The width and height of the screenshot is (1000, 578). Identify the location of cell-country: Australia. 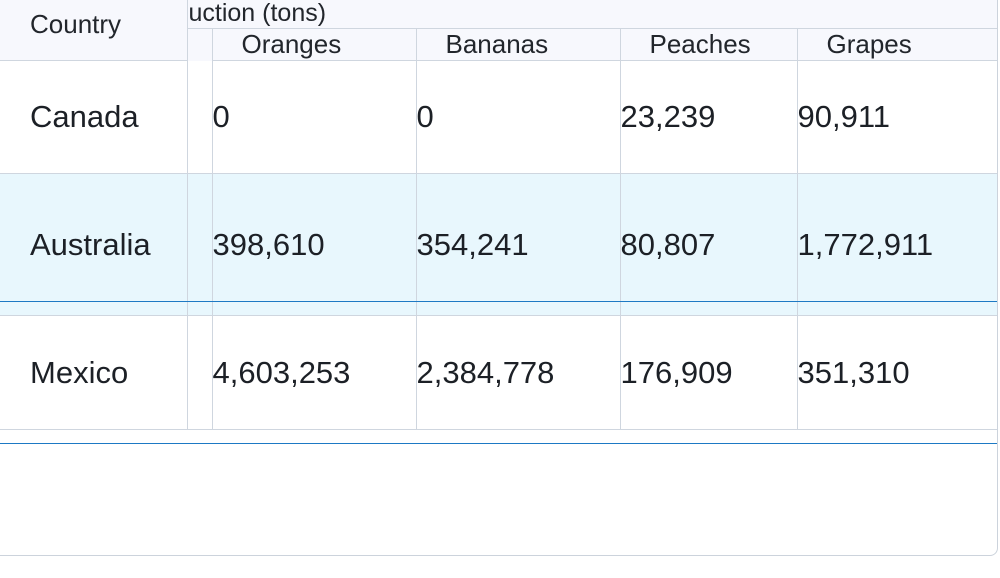
(94, 244).